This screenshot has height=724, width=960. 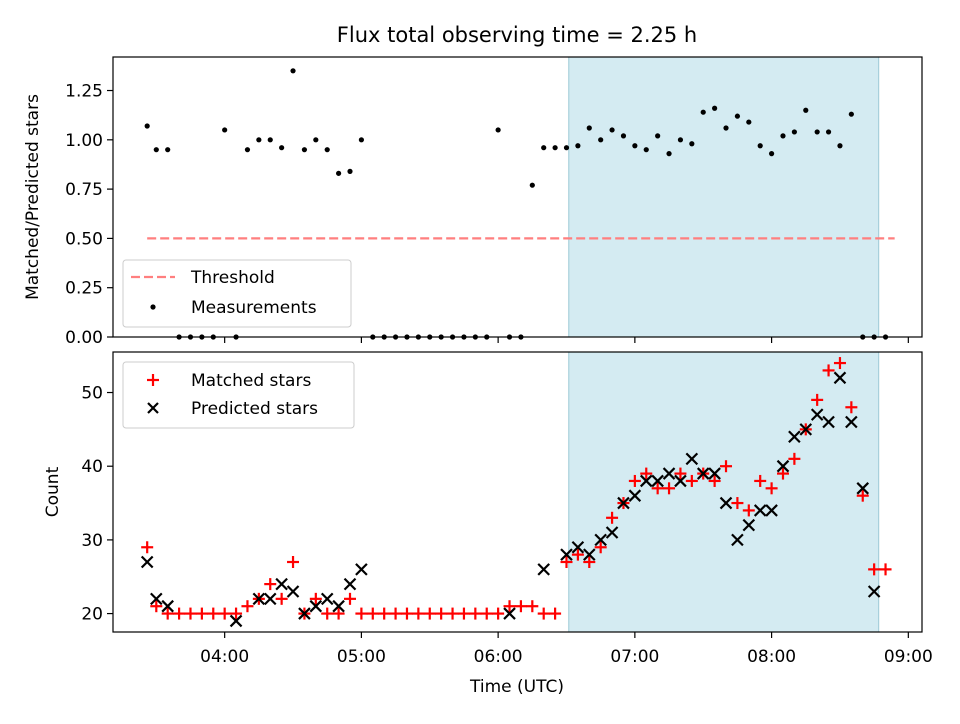 What do you see at coordinates (566, 340) in the screenshot?
I see `top-x-axis-ticks` at bounding box center [566, 340].